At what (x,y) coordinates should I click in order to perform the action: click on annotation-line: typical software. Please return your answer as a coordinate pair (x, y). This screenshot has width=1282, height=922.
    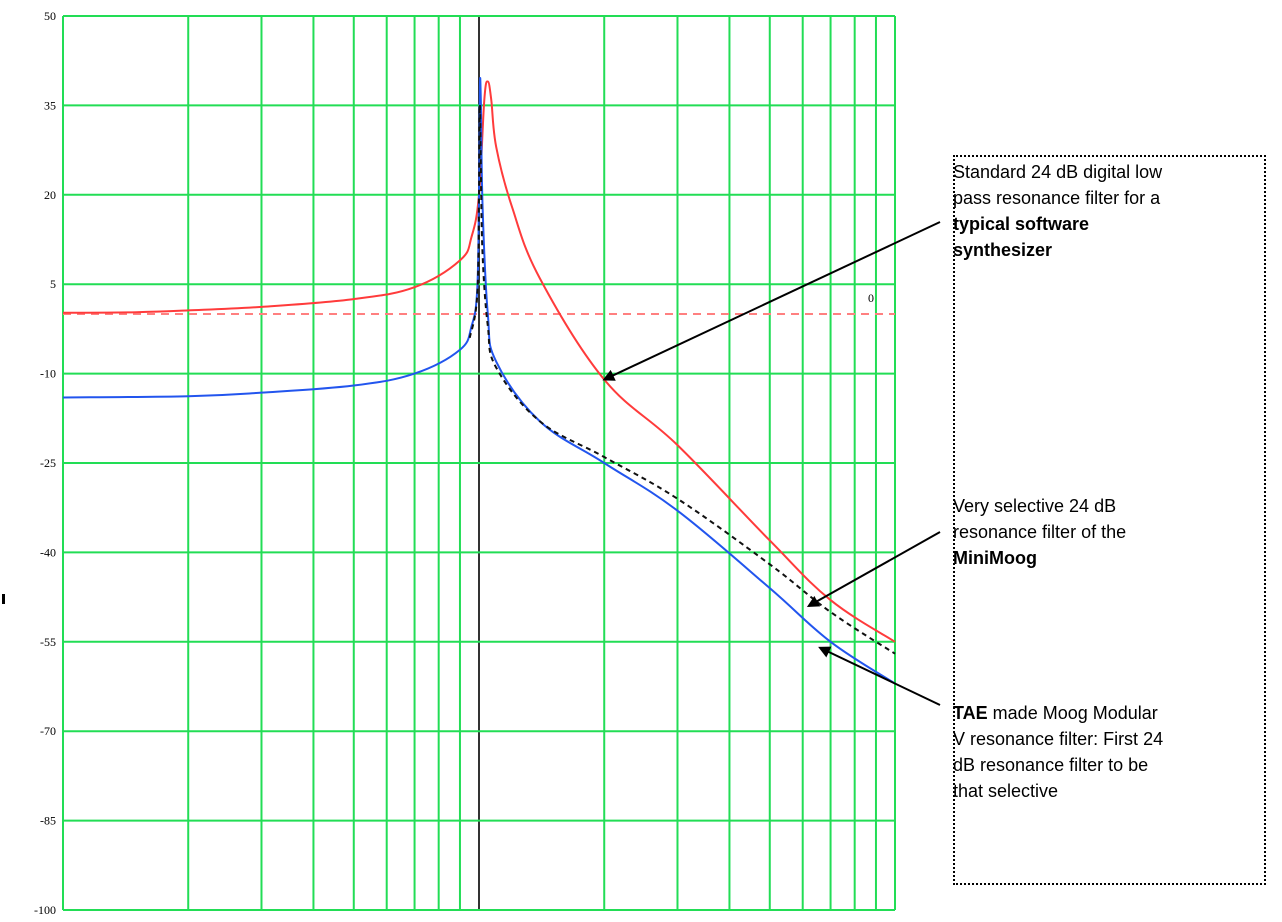
    Looking at the image, I should click on (1021, 224).